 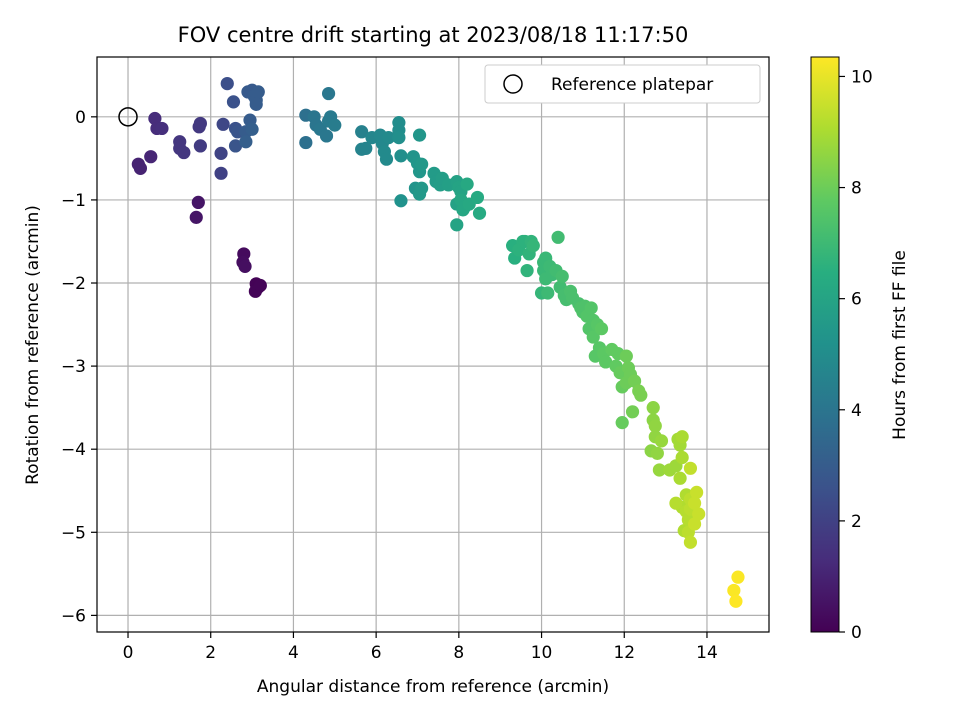 I want to click on colorbar-label: Hours from first FF file, so click(x=900, y=345).